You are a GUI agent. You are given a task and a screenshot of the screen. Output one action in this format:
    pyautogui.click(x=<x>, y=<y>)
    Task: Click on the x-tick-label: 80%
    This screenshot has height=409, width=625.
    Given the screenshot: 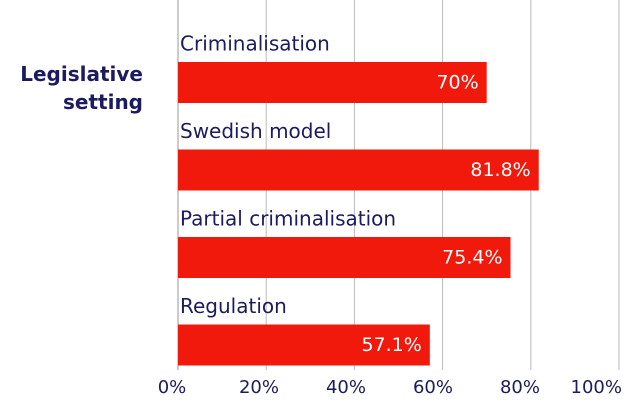 What is the action you would take?
    pyautogui.click(x=520, y=387)
    